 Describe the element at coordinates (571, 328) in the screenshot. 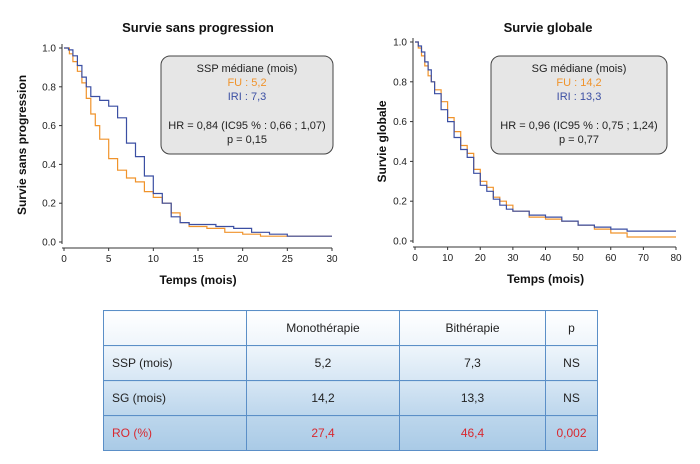

I see `header-cell: p` at that location.